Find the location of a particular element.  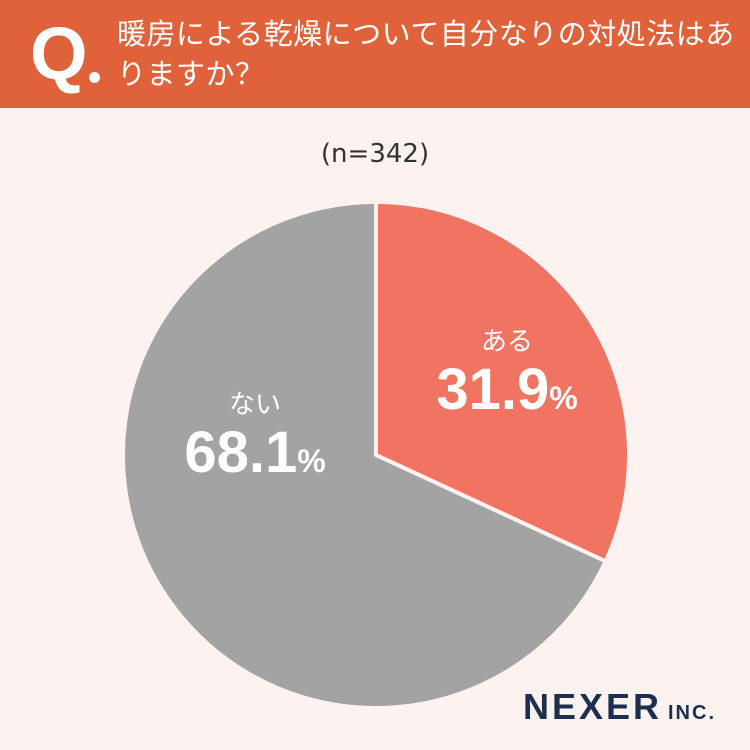

q-dot-icon is located at coordinates (94, 77).